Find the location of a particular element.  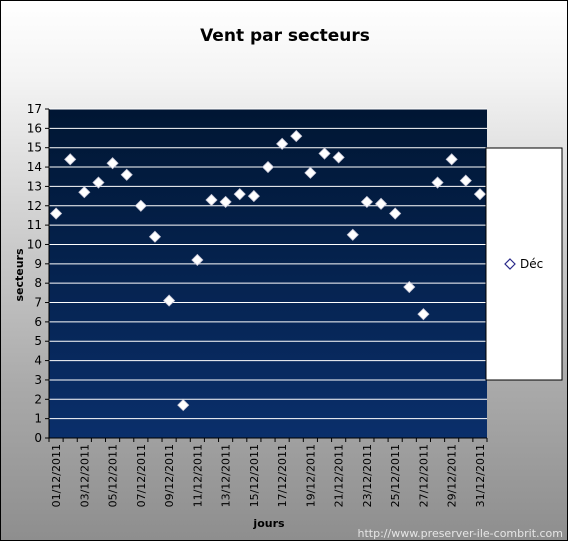

x-tick-label: 11/12/2011 is located at coordinates (197, 475).